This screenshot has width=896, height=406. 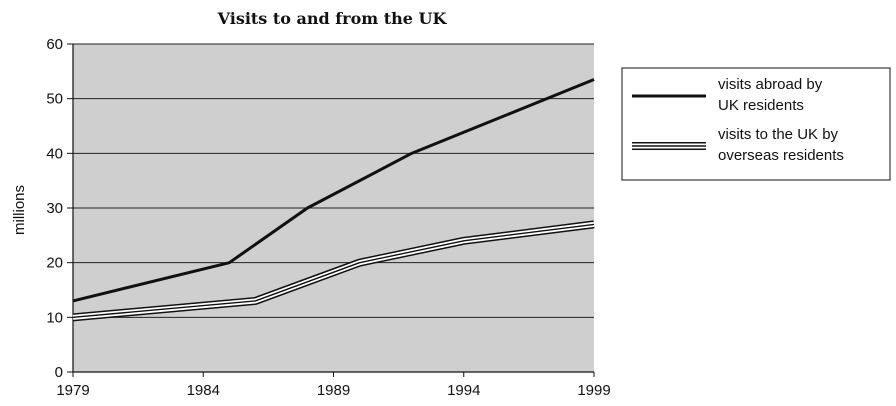 What do you see at coordinates (54, 263) in the screenshot?
I see `y-tick-label-20: 20` at bounding box center [54, 263].